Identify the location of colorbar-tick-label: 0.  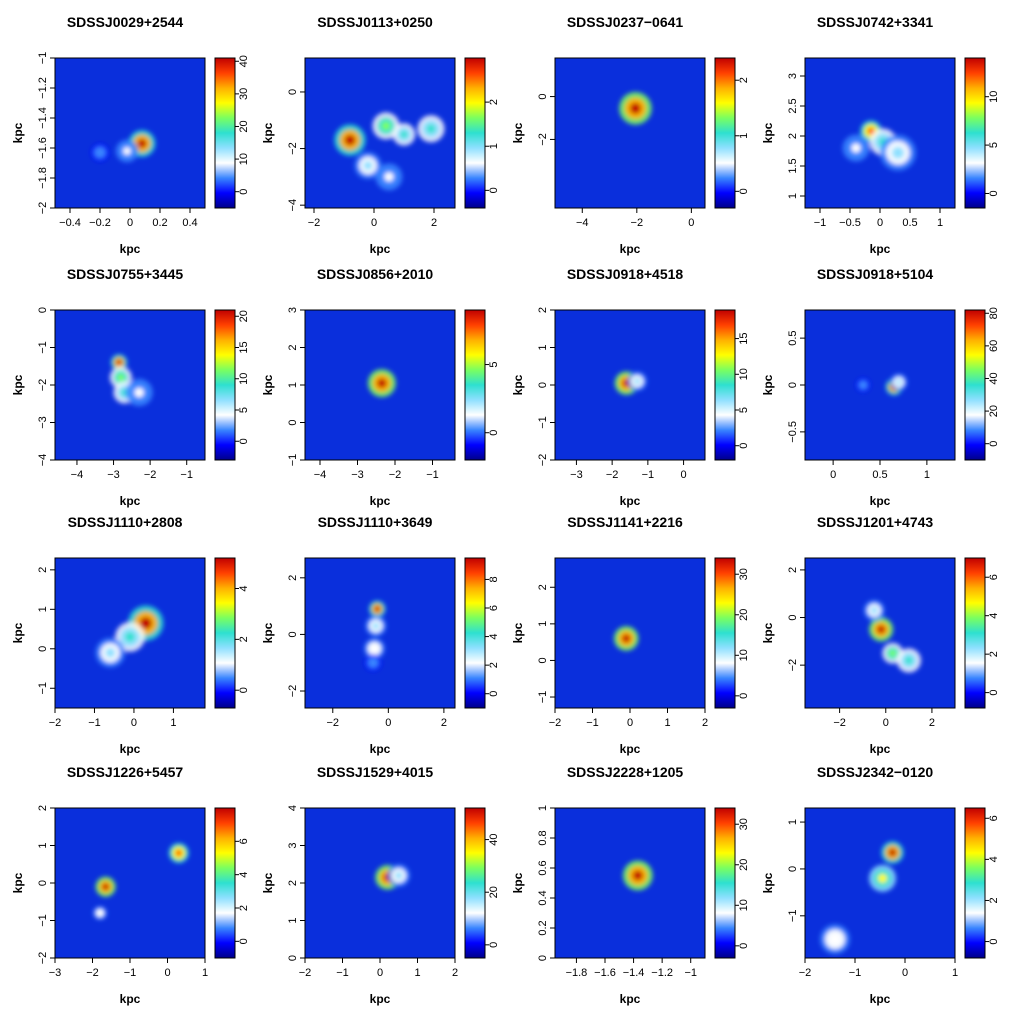
(994, 444).